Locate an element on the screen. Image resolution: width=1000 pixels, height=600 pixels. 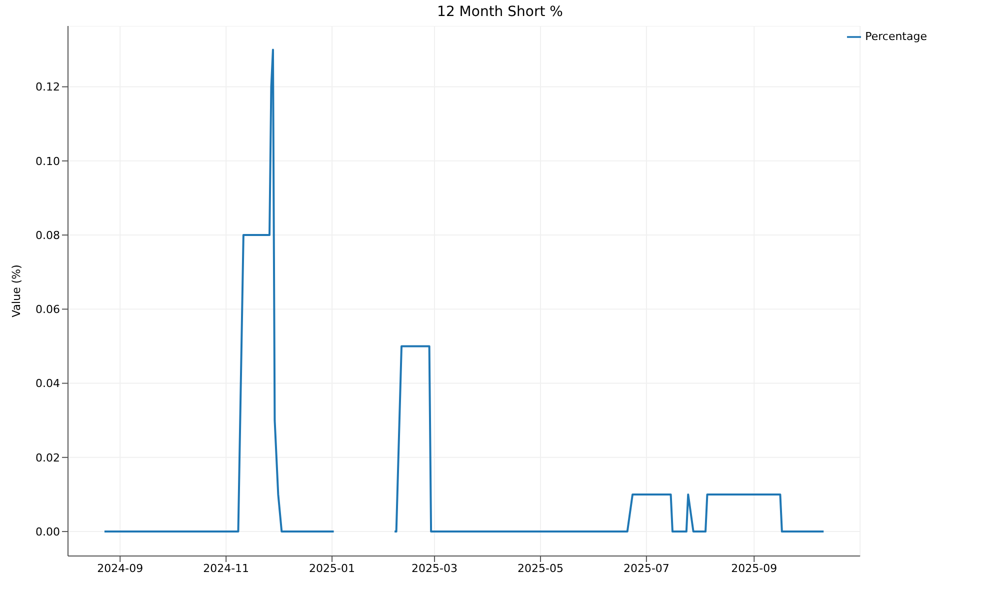
y-tick-label: 0.08 is located at coordinates (48, 235).